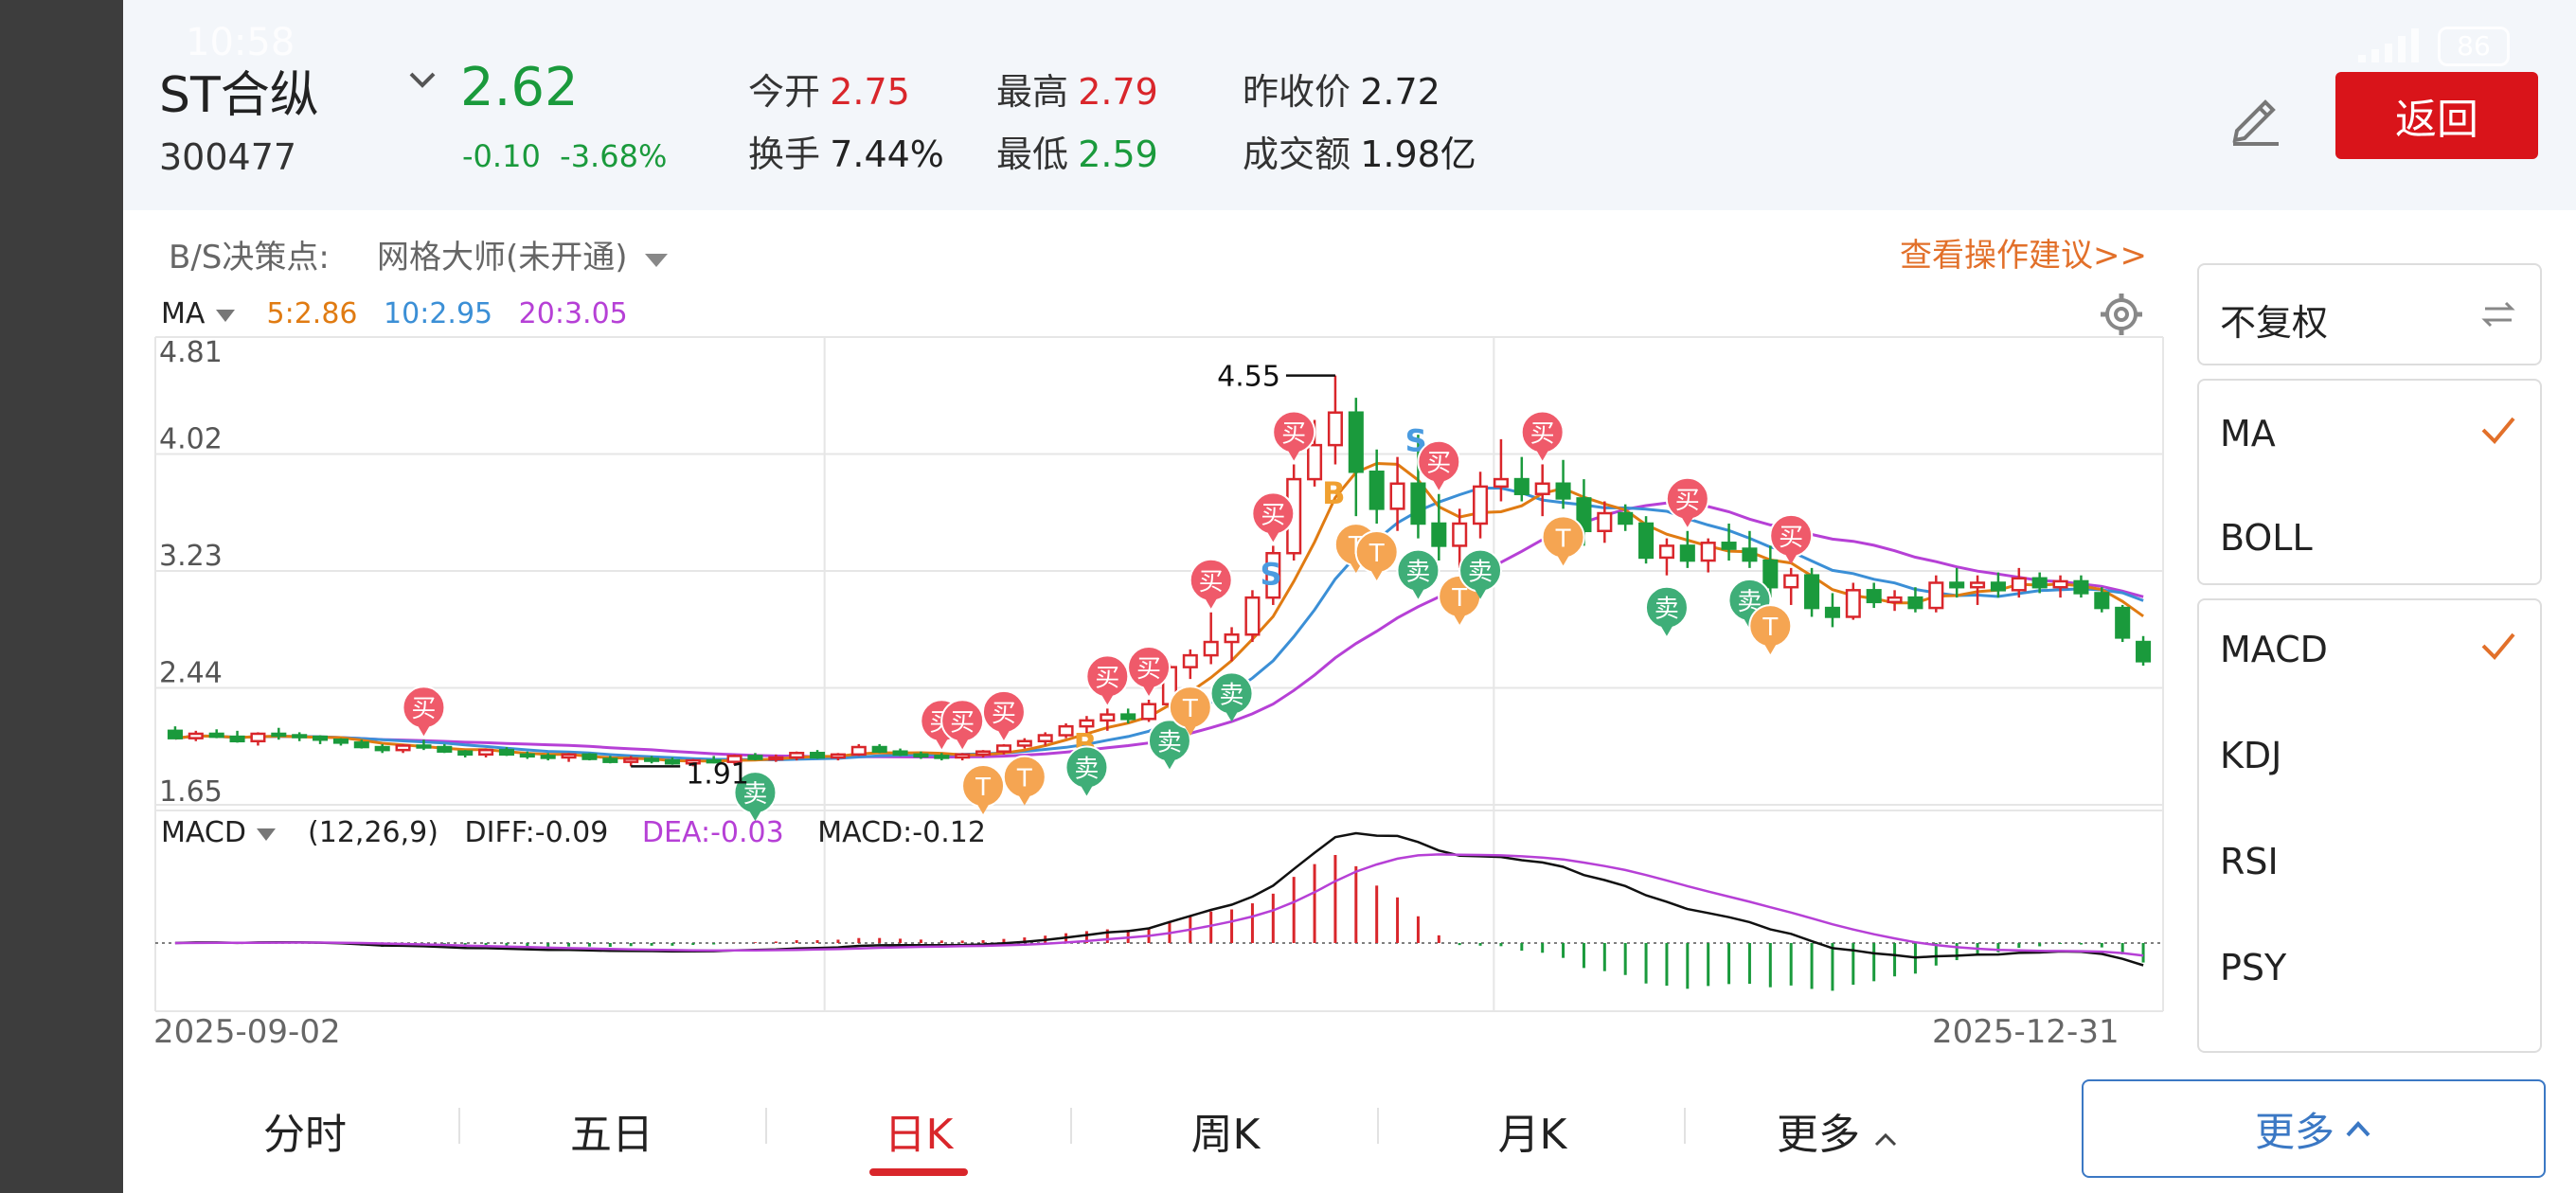  What do you see at coordinates (784, 154) in the screenshot?
I see `field-label: 换手` at bounding box center [784, 154].